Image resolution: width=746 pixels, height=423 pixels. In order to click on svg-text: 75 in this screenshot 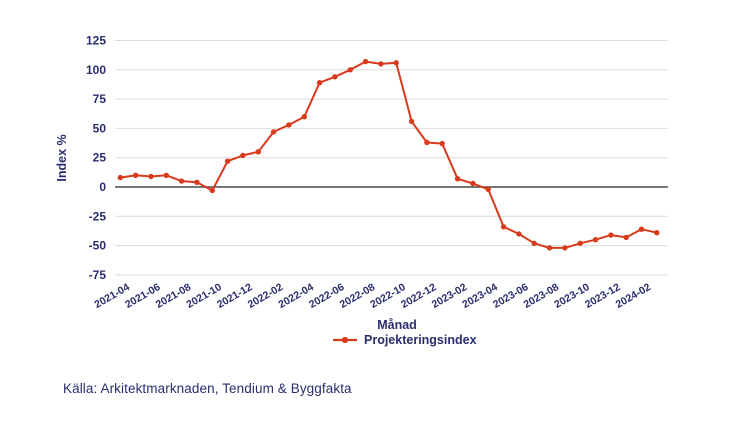, I will do `click(100, 99)`.